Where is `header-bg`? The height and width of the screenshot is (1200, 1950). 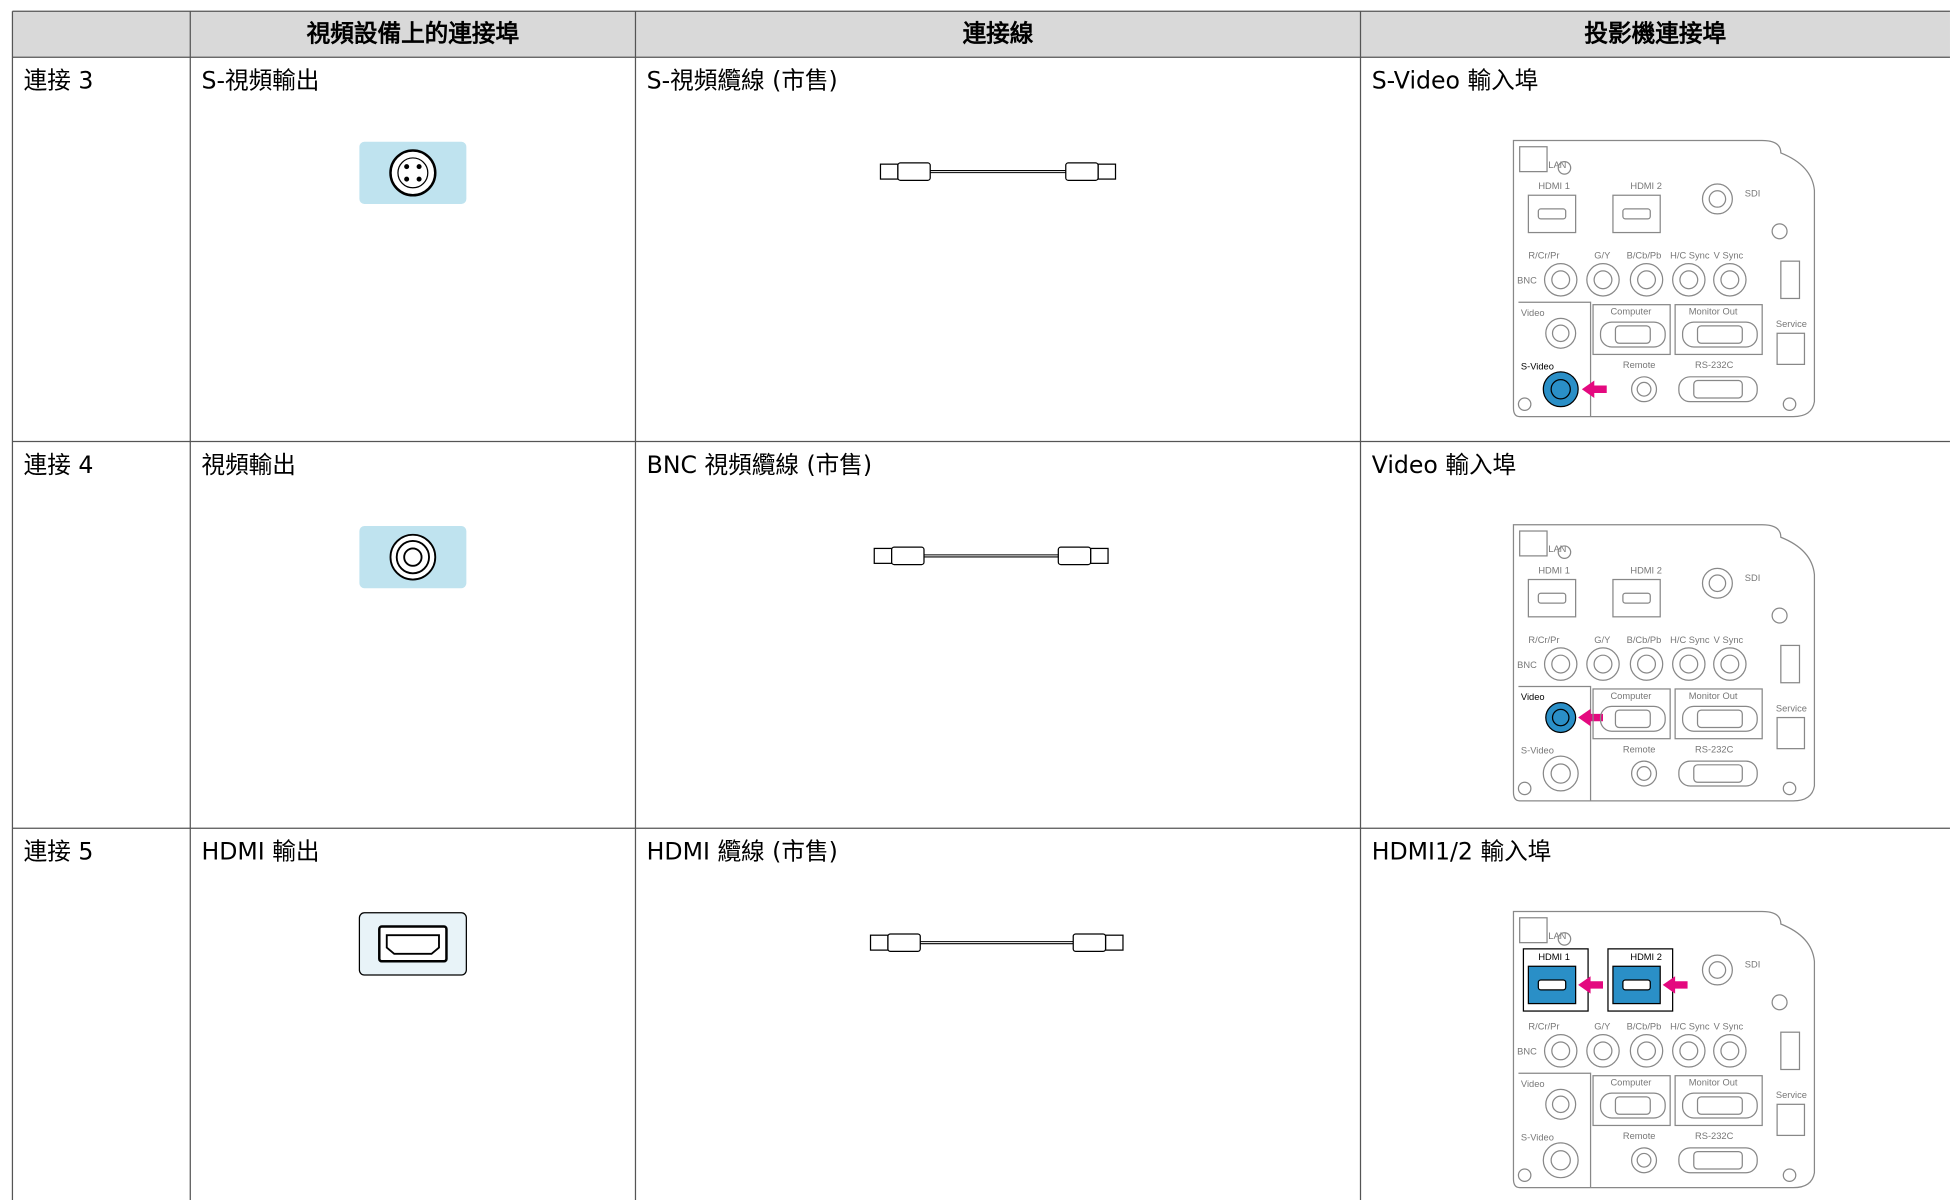
header-bg is located at coordinates (981, 34).